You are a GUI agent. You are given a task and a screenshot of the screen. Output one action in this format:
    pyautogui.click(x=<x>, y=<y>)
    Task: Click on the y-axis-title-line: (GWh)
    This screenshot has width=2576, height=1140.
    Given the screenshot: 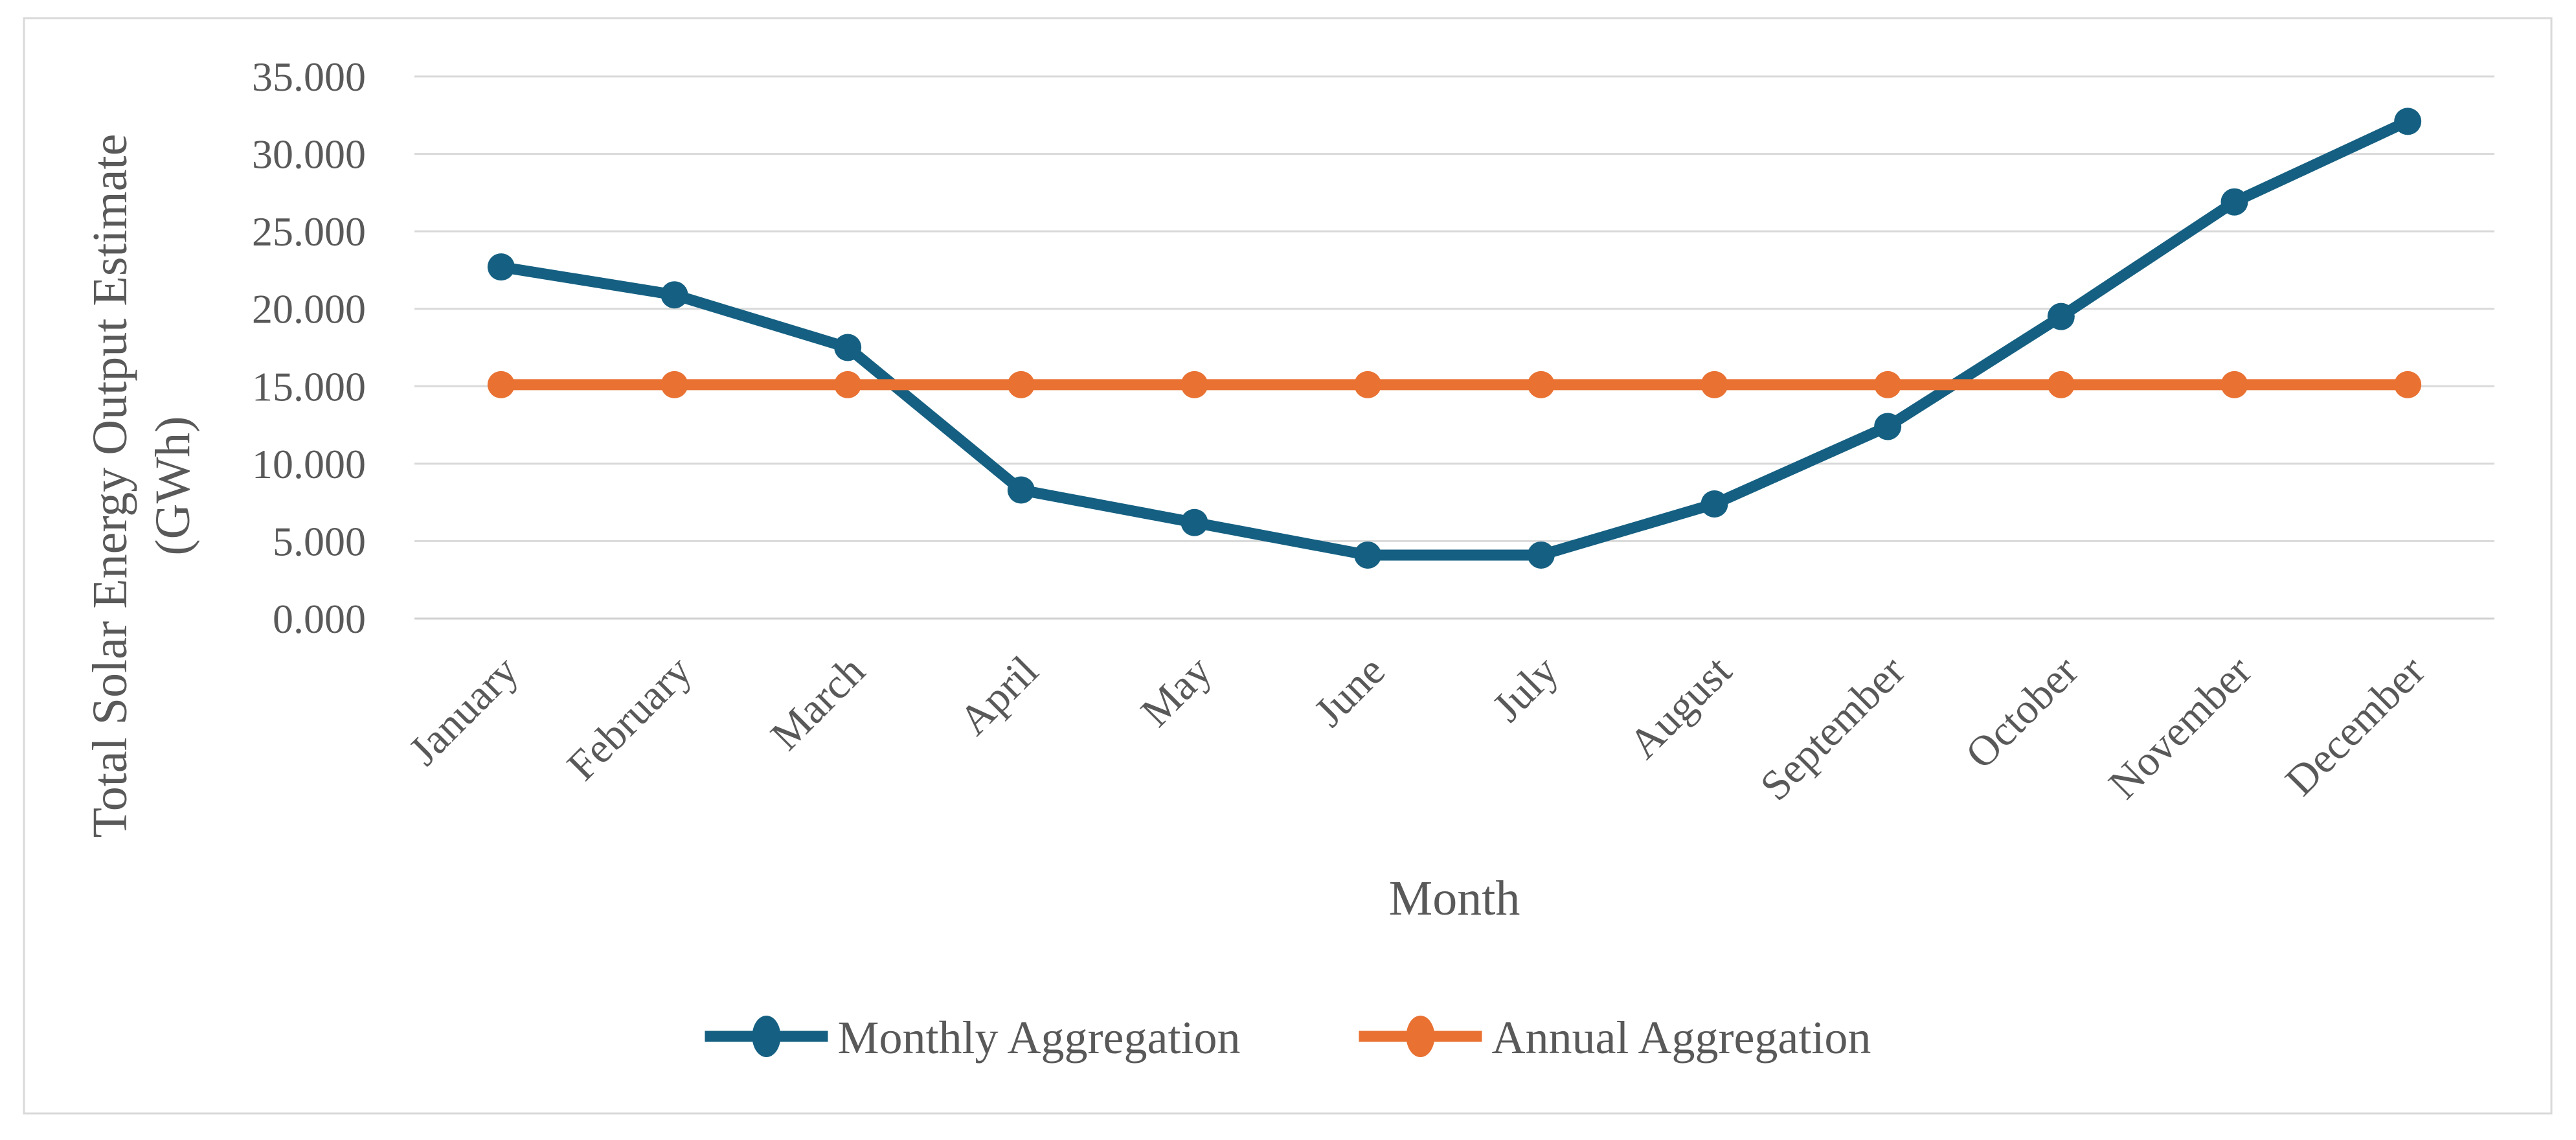 What is the action you would take?
    pyautogui.click(x=173, y=485)
    